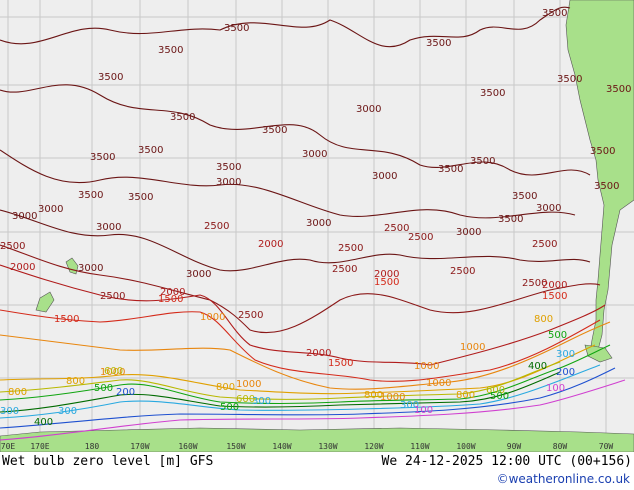 Image resolution: width=634 pixels, height=490 pixels. What do you see at coordinates (599, 176) in the screenshot?
I see `south-america-land` at bounding box center [599, 176].